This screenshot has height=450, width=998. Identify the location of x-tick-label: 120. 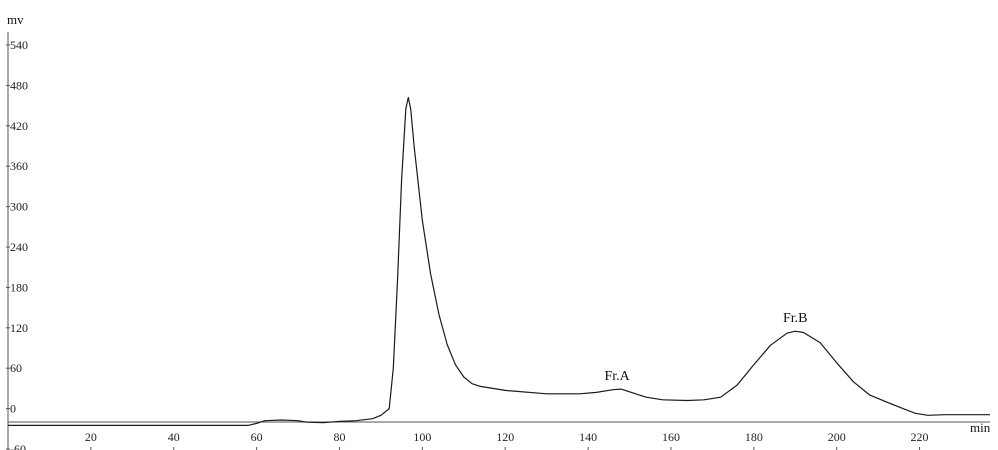
(505, 437).